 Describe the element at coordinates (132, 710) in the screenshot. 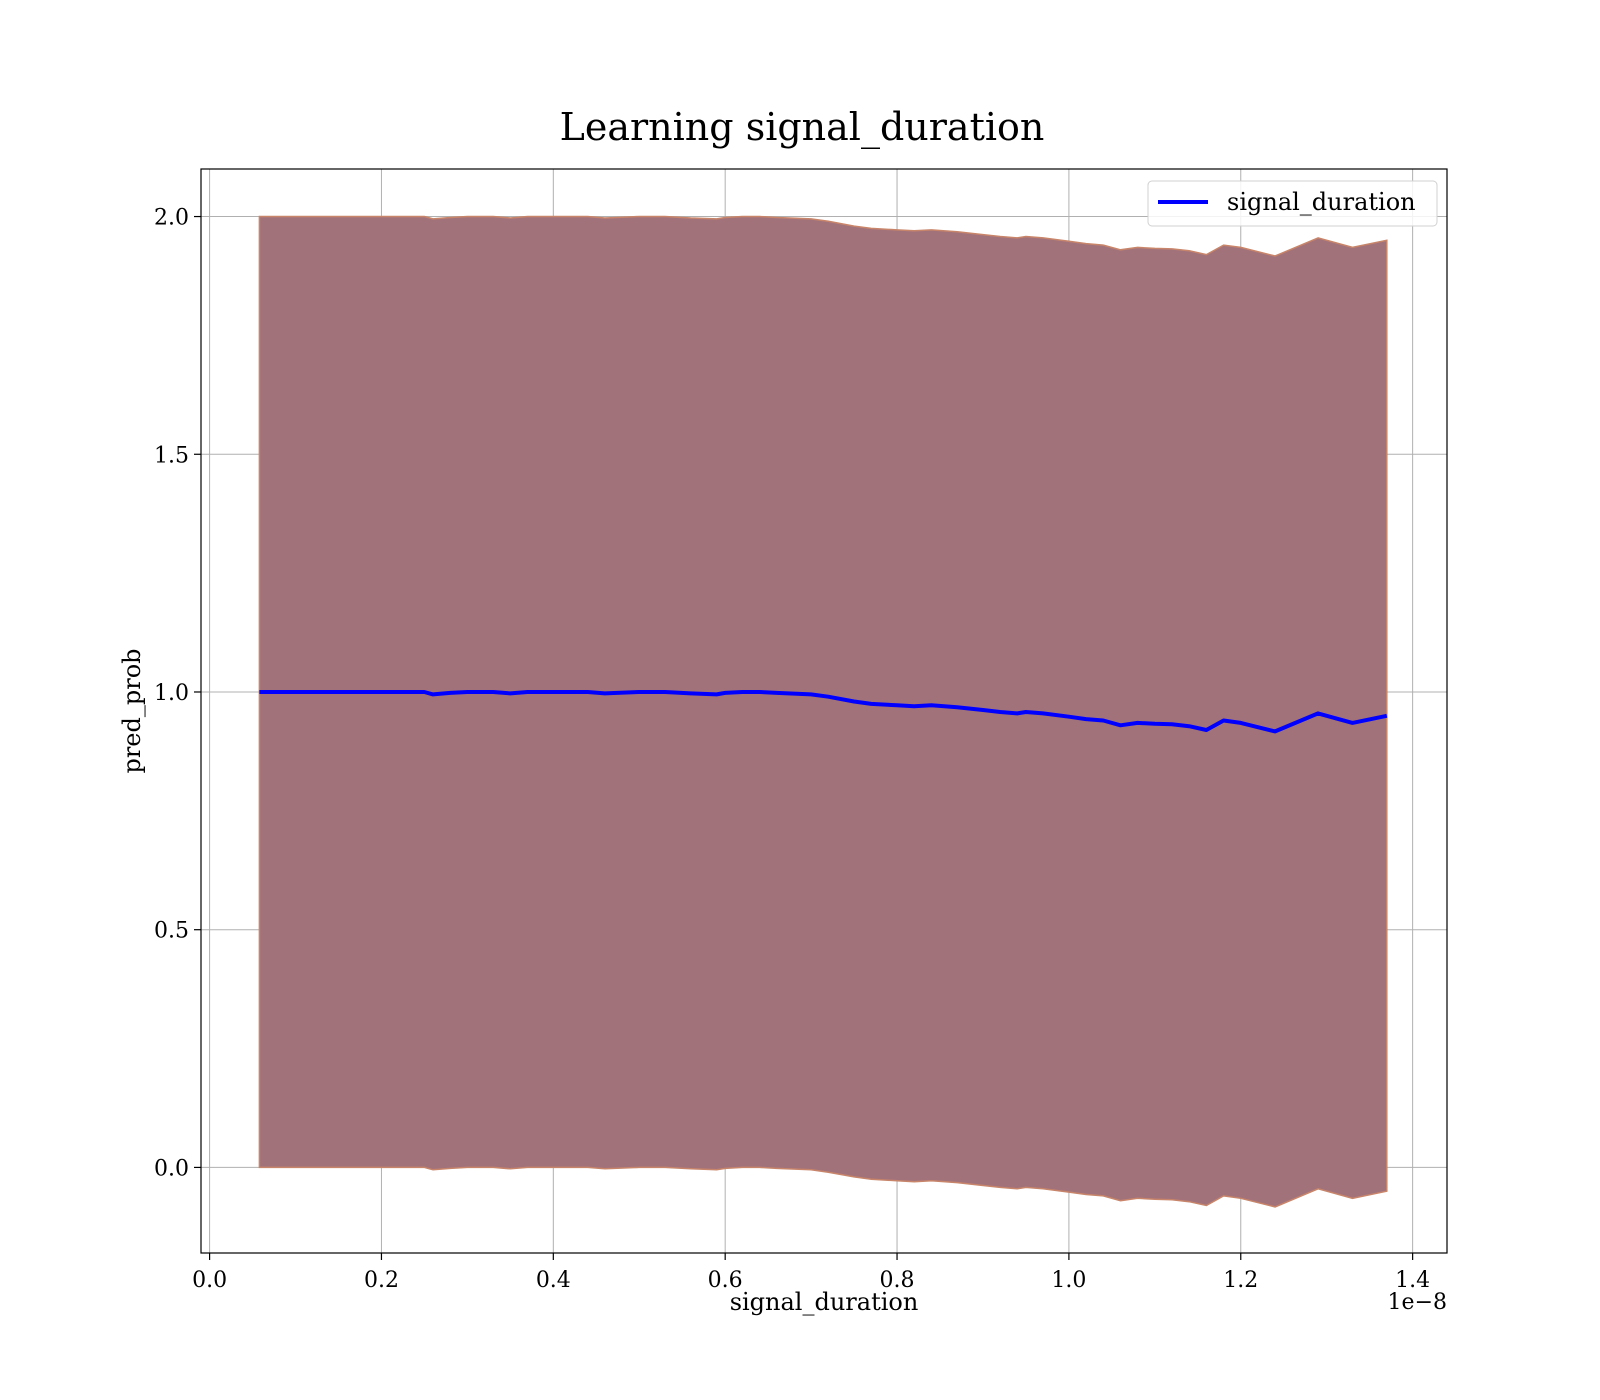

I see `y-axis-label: pred_prob` at that location.